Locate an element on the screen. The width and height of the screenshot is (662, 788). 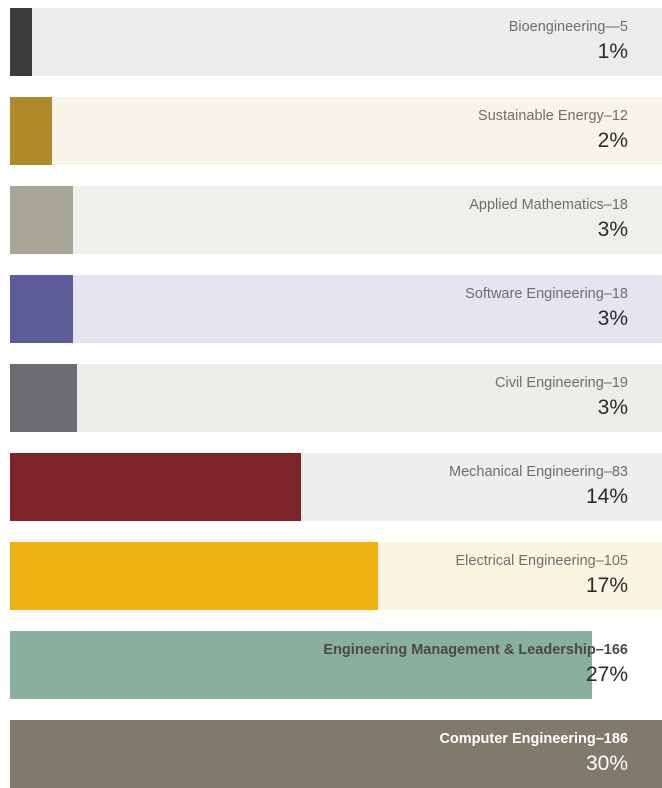
bar-label: Civil Engineering–19 is located at coordinates (561, 383).